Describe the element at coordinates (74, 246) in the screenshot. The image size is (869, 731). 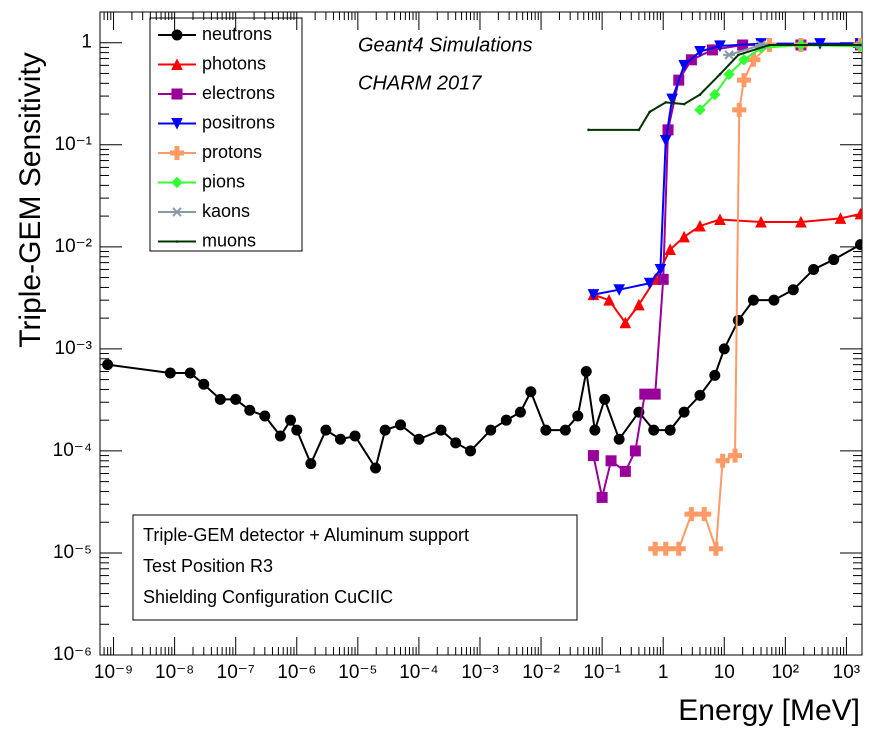
I see `y-tick-label: 10⁻²` at that location.